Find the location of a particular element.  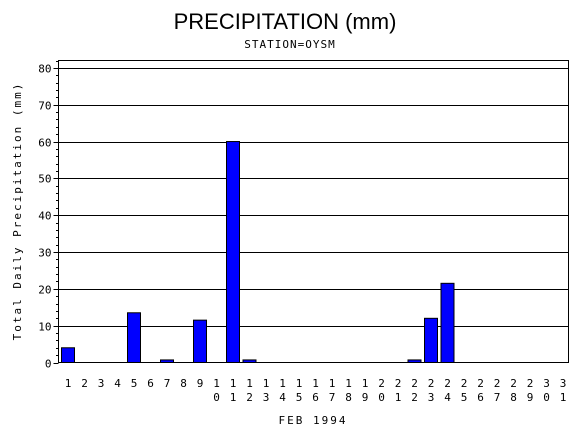

y-tick-label: 0 is located at coordinates (48, 364).